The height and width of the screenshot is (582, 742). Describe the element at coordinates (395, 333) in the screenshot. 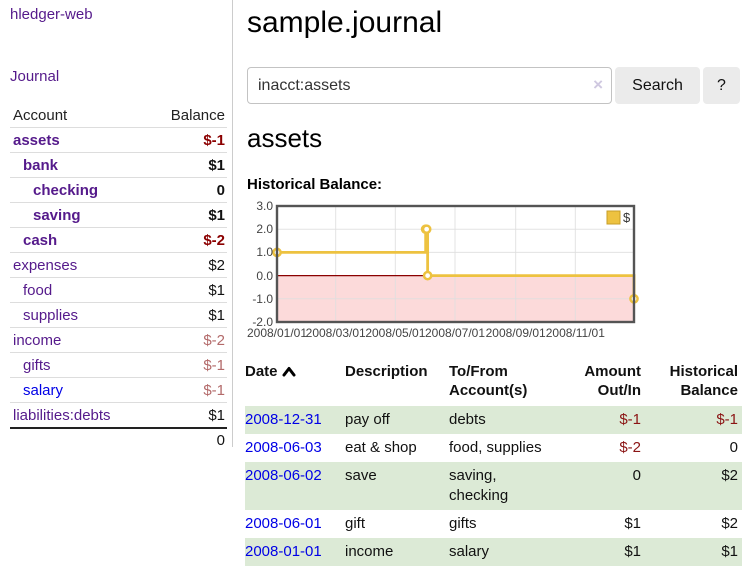

I see `x-axis-tick-label: 2008/05/01` at that location.